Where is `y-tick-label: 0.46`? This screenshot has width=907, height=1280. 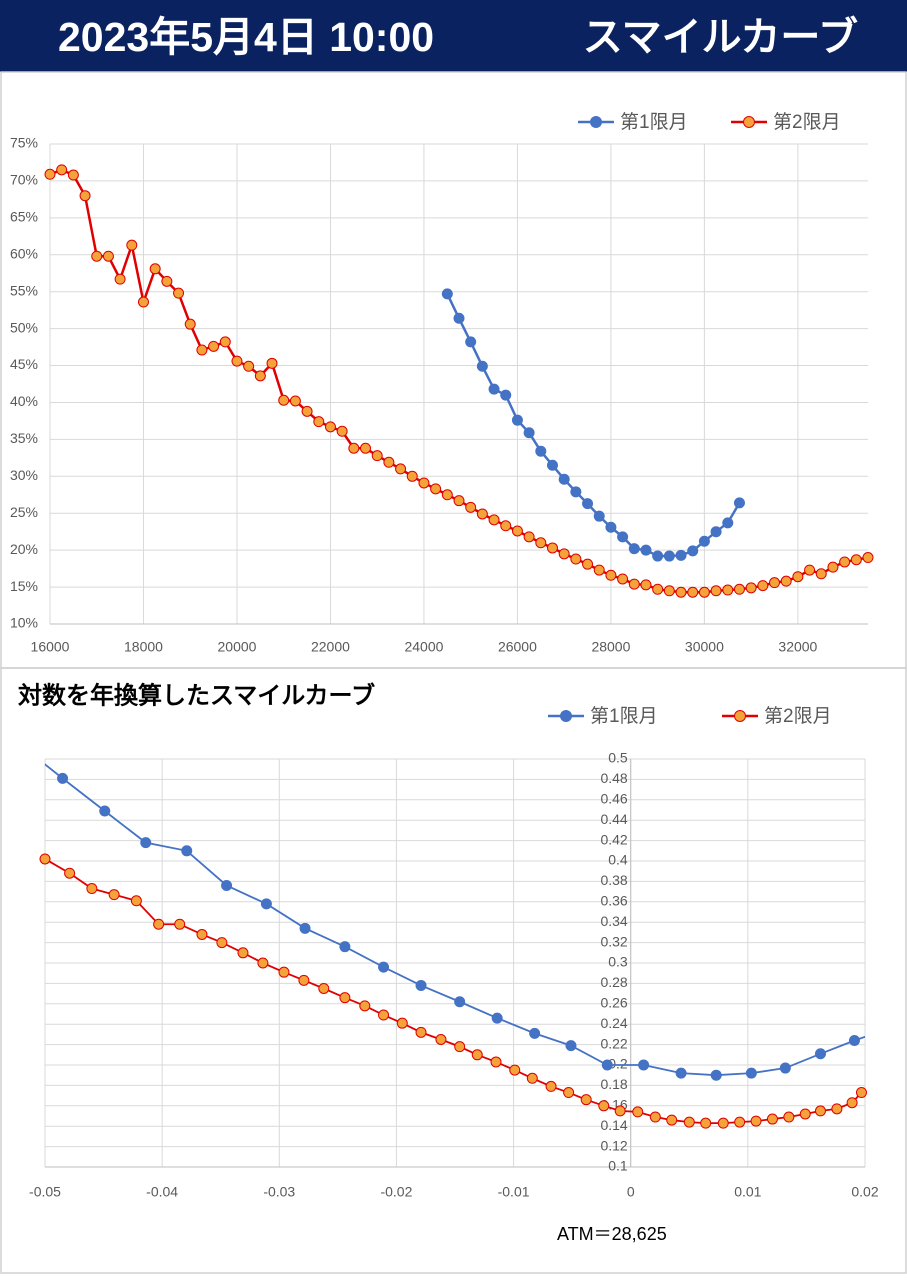 y-tick-label: 0.46 is located at coordinates (613, 799).